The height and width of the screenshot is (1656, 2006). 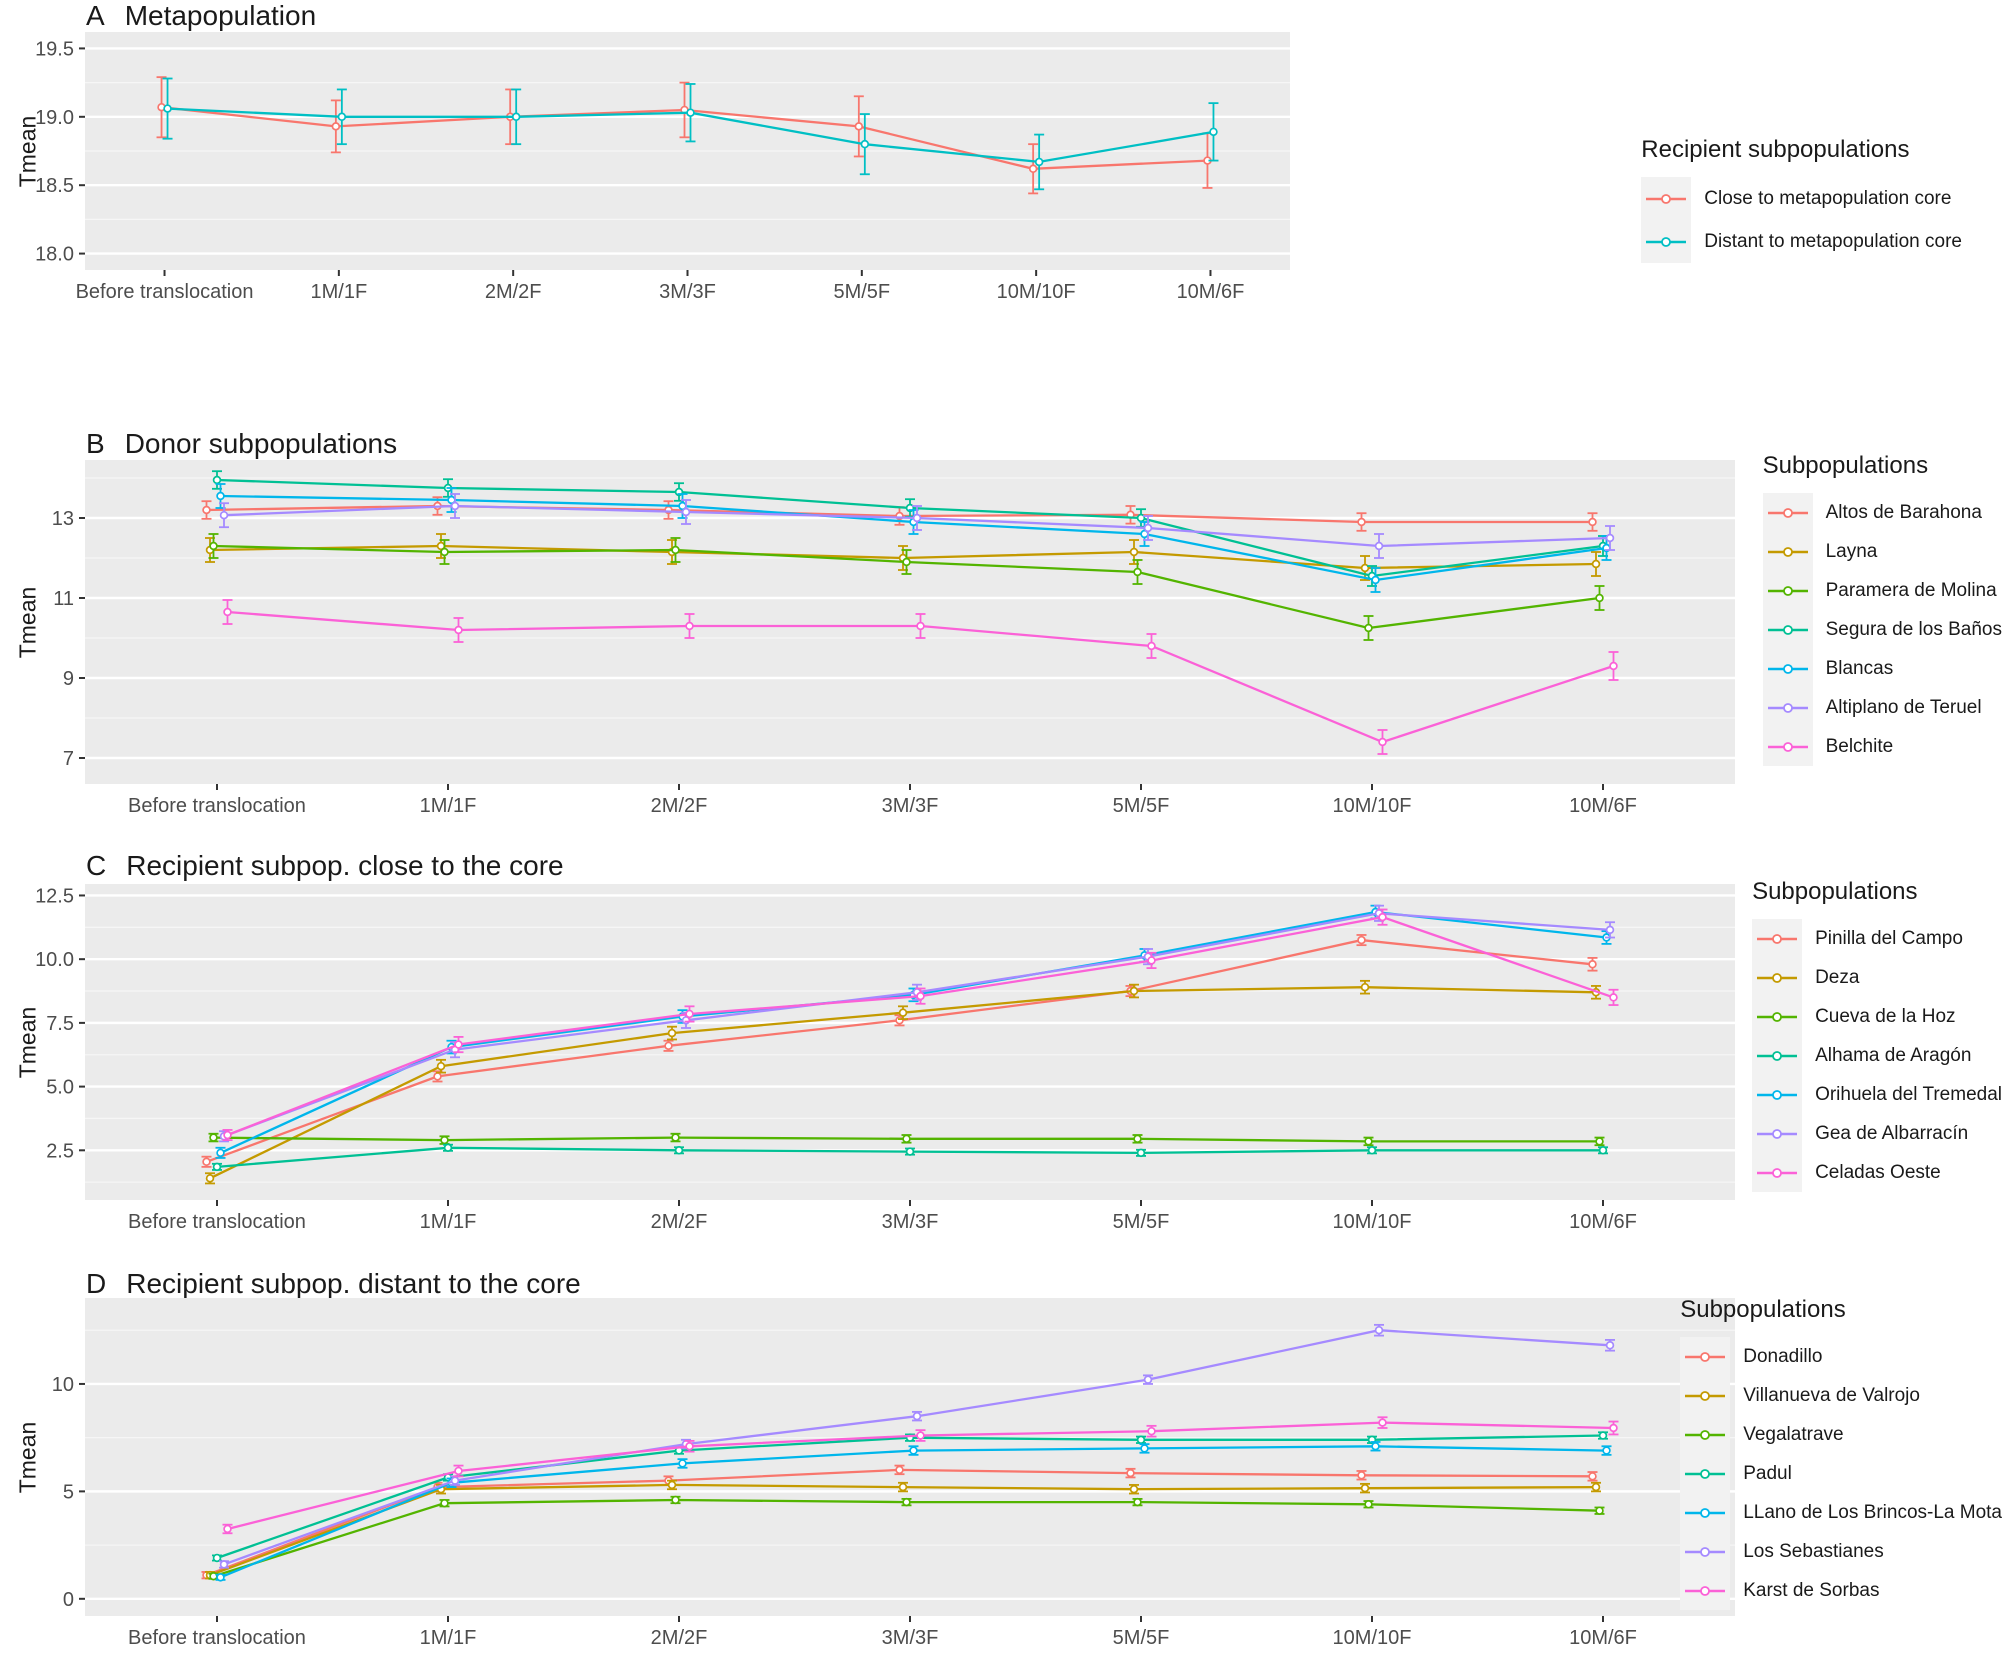 I want to click on series-padul, so click(x=910, y=1497).